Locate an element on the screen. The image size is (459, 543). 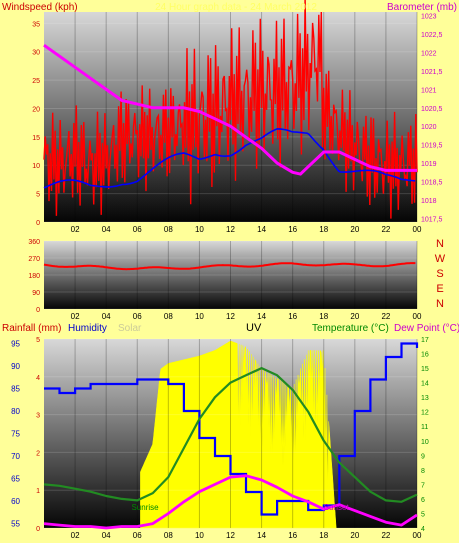
wind-x-tick-14: 14 is located at coordinates (261, 229).